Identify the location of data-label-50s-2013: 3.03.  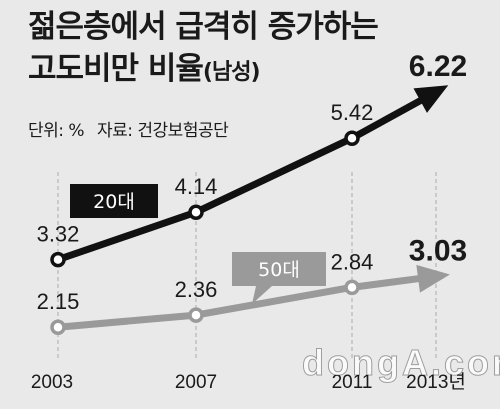
(438, 250).